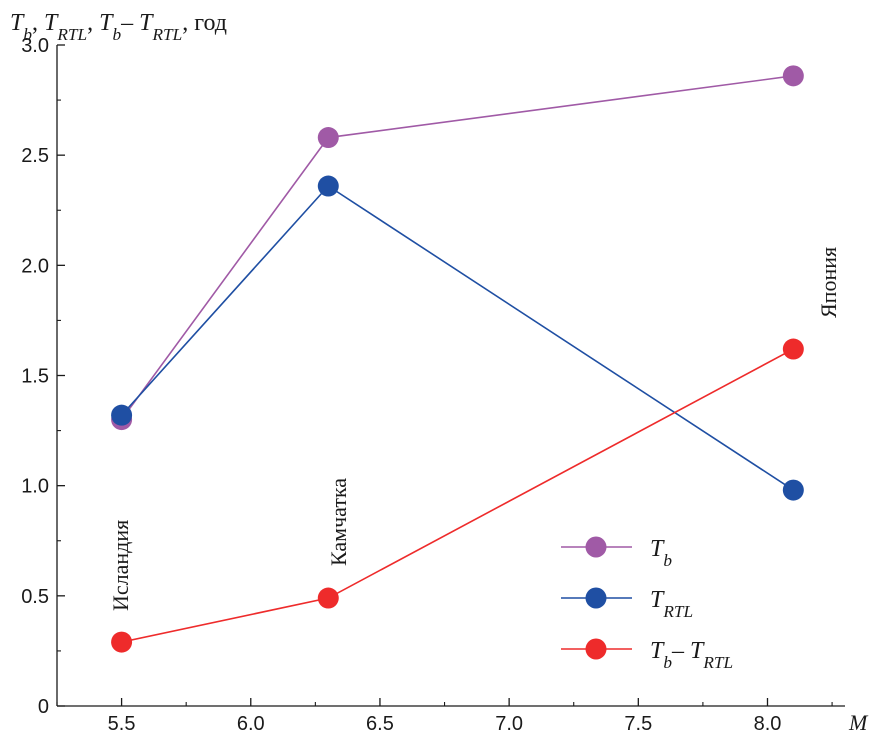 The image size is (870, 734). Describe the element at coordinates (129, 23) in the screenshot. I see `y-axis-title-part: –` at that location.